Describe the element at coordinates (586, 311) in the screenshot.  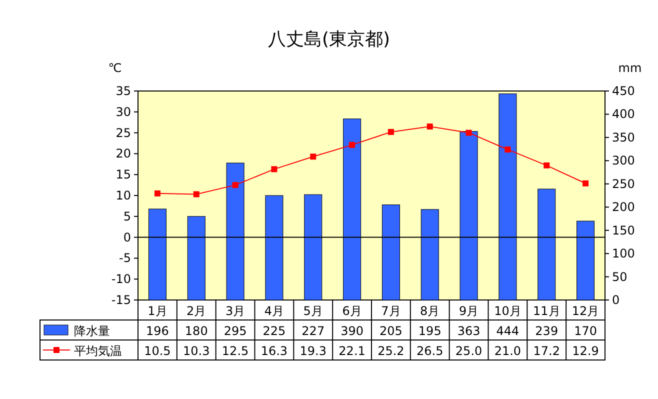
I see `x-tick-label: 12月` at that location.